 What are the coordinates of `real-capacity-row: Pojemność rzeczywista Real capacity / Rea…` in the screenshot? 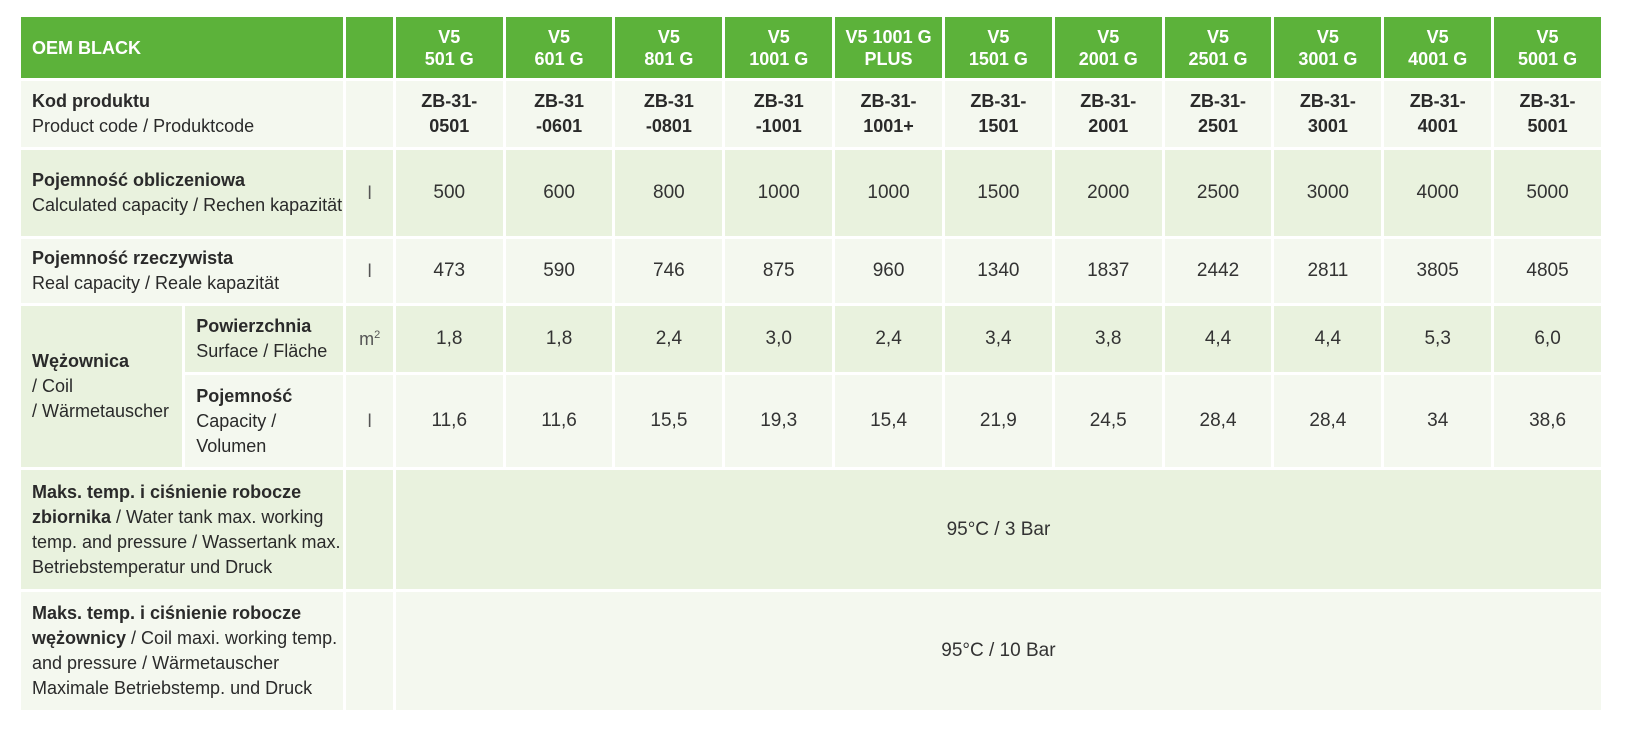 It's located at (811, 271).